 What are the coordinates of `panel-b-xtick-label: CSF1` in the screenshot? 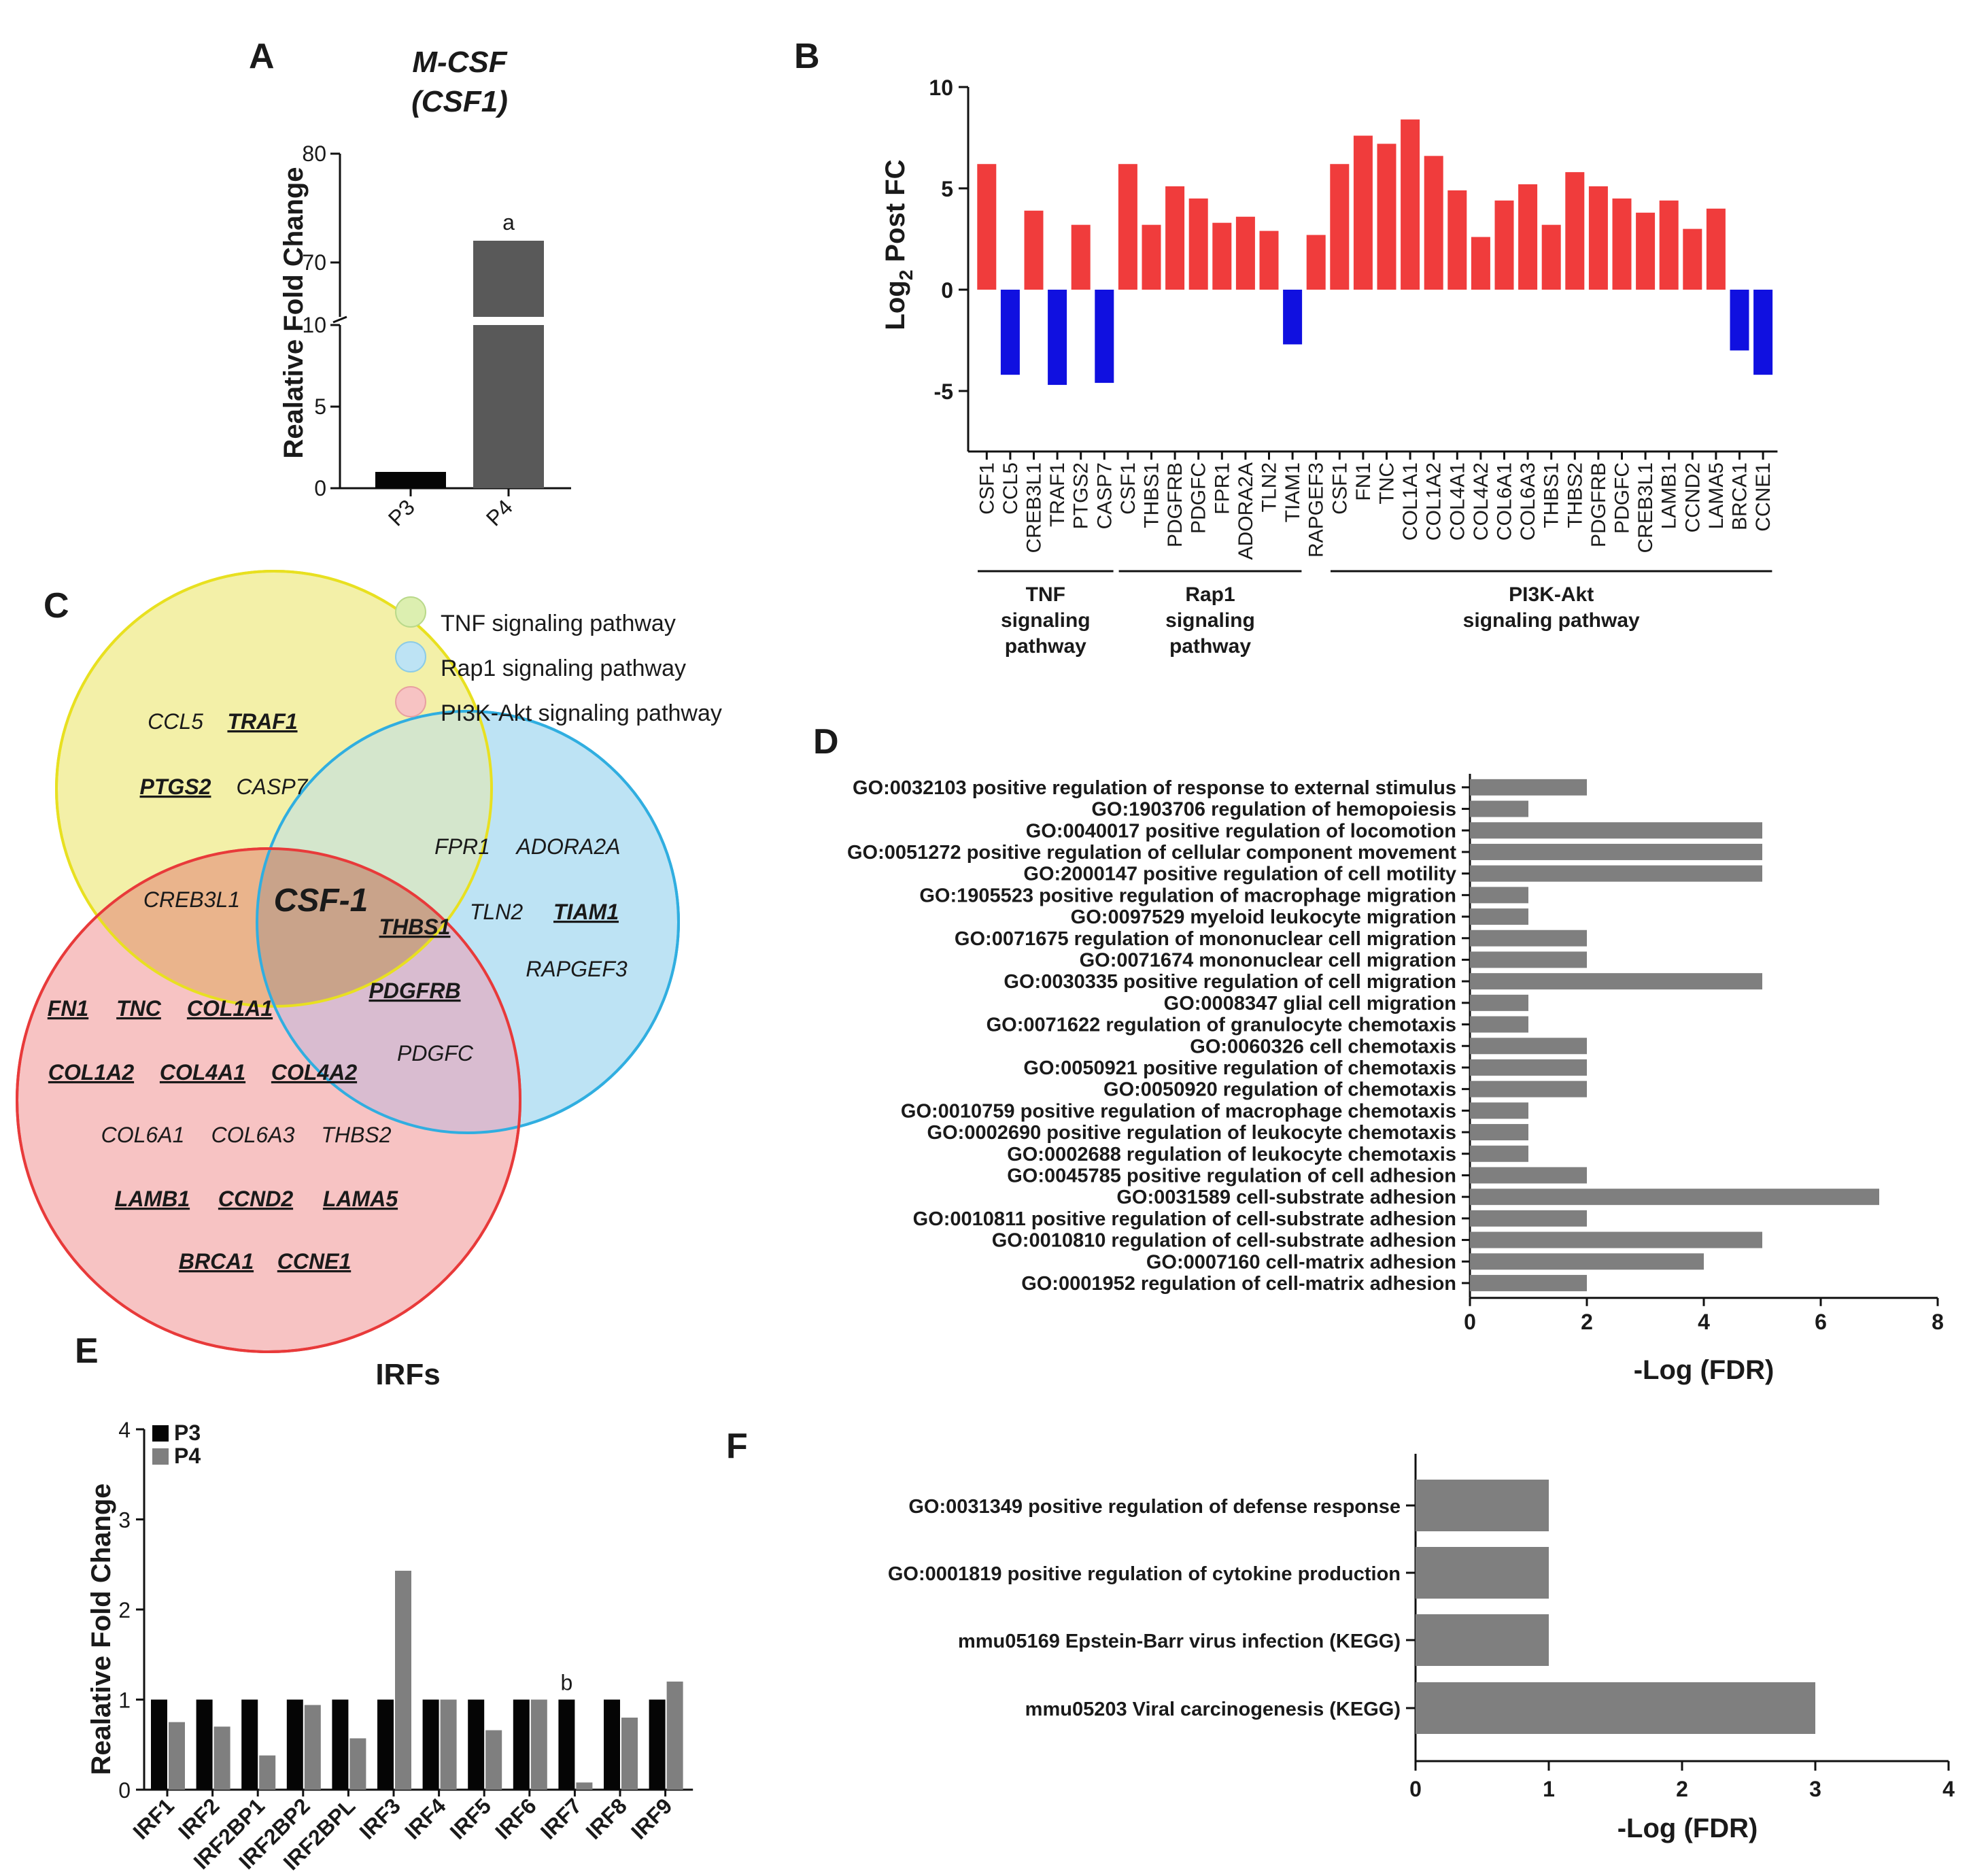 It's located at (987, 489).